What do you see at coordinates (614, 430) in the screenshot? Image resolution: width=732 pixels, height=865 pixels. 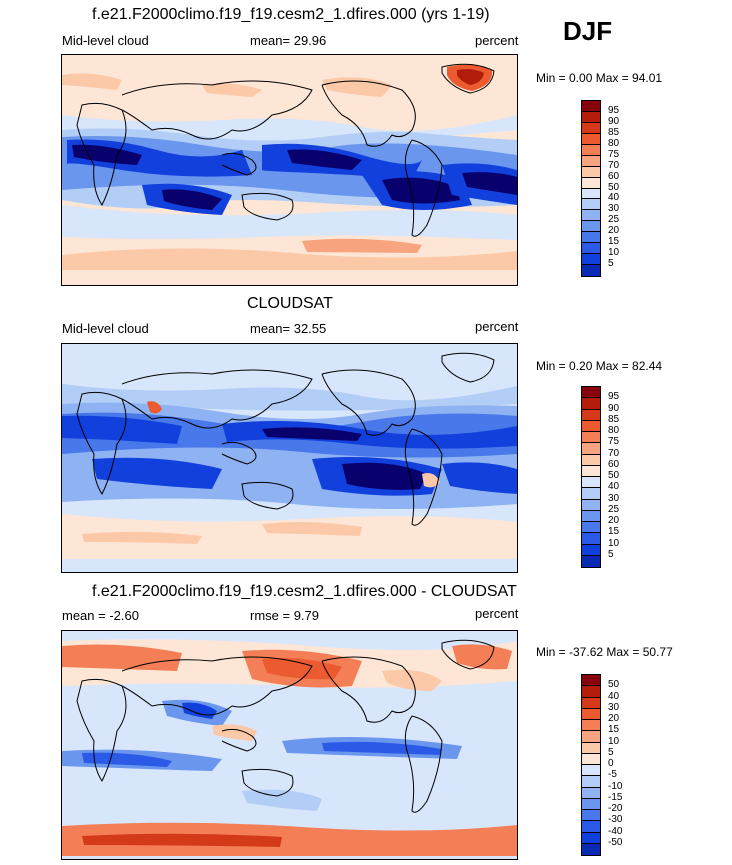 I see `colorbar-tick-label: 80` at bounding box center [614, 430].